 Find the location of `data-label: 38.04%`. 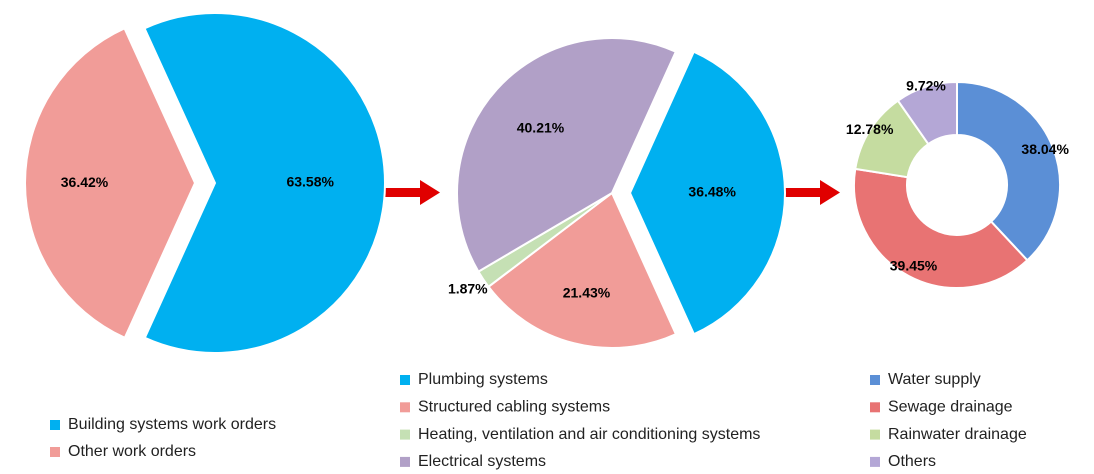

data-label: 38.04% is located at coordinates (1045, 149).